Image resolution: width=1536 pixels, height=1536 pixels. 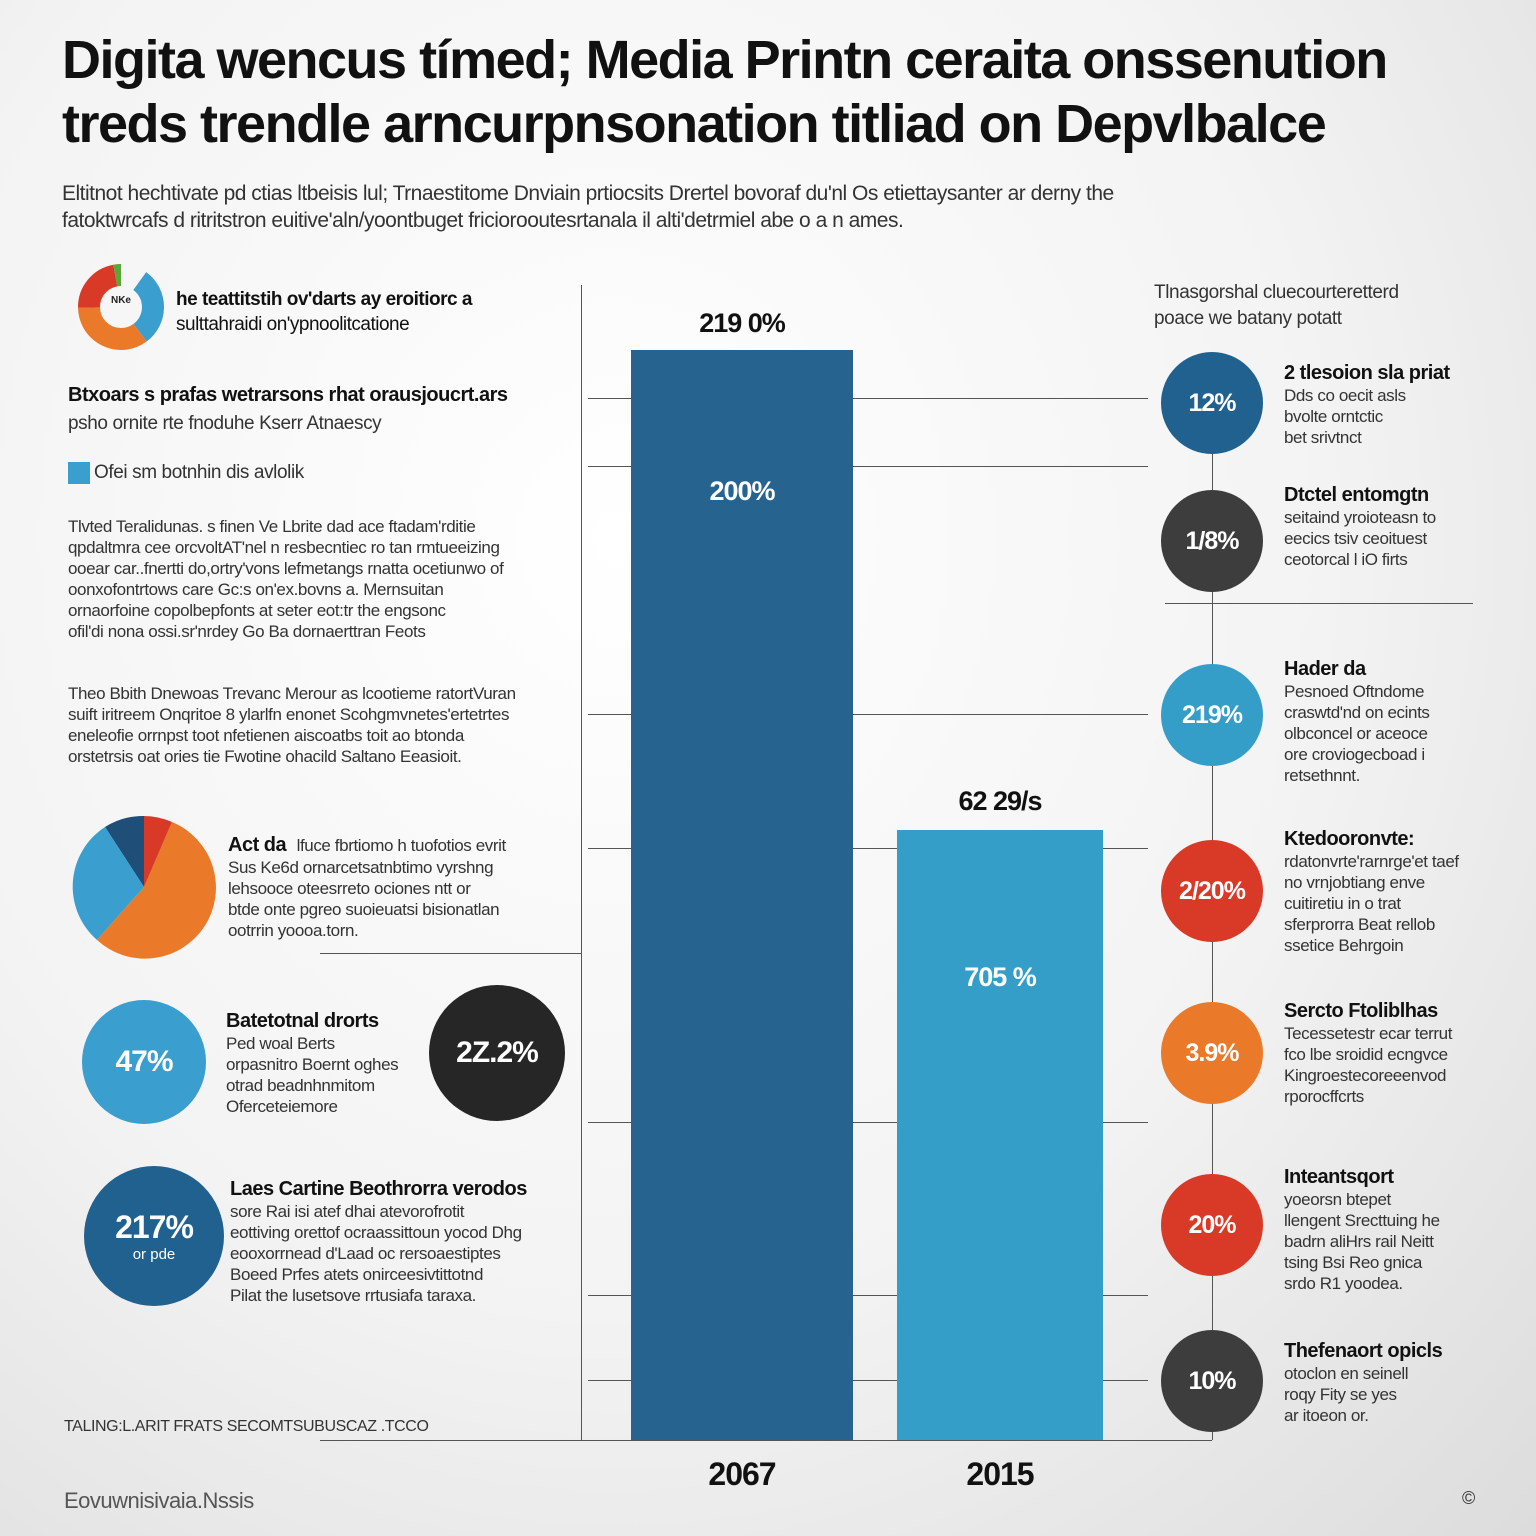 I want to click on stat-title: Inteantsqort, so click(x=1339, y=1177).